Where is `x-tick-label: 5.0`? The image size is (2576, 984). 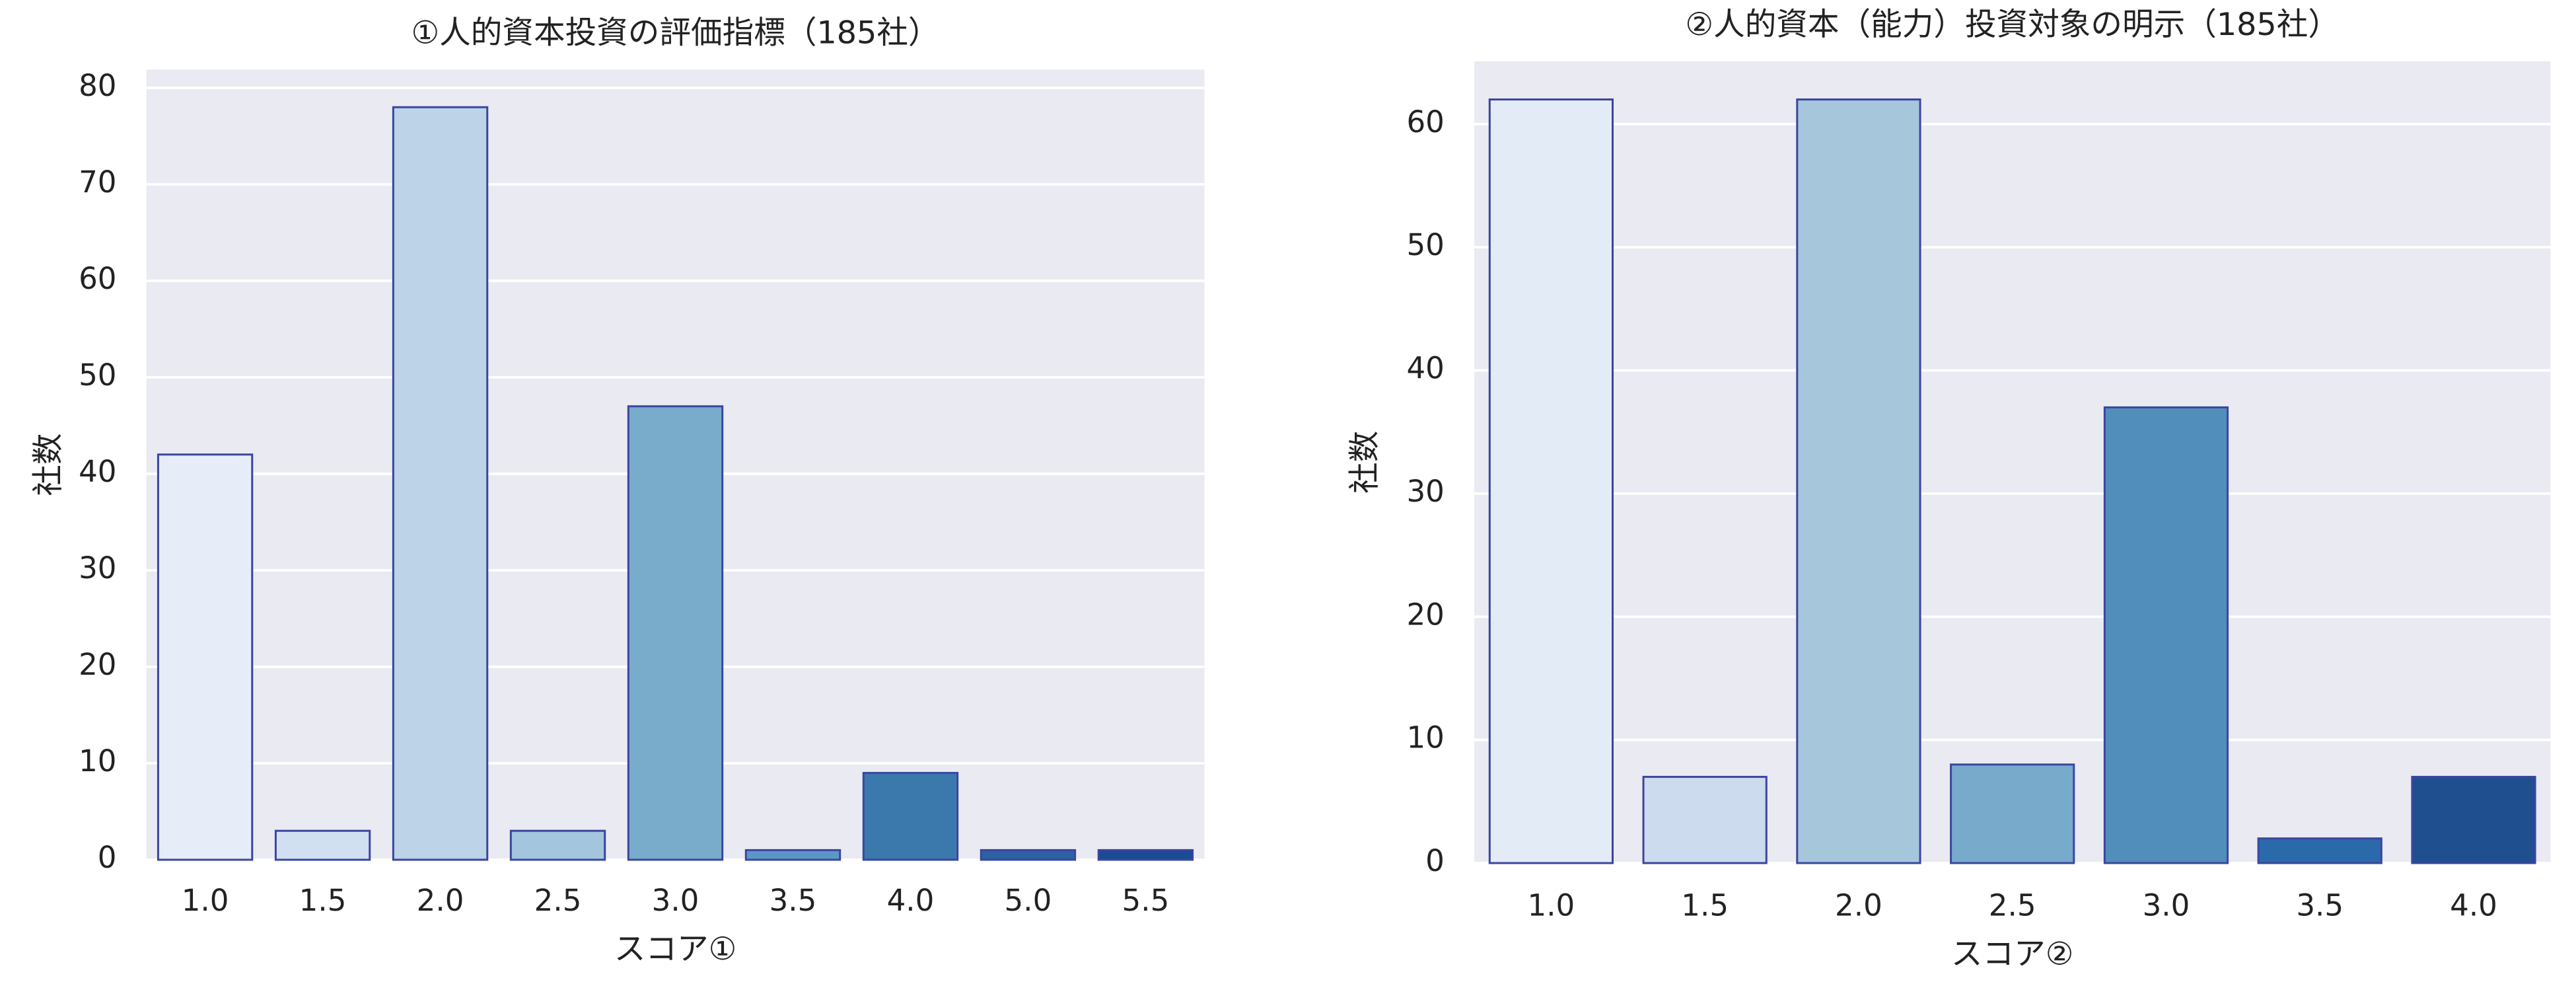 x-tick-label: 5.0 is located at coordinates (1028, 901).